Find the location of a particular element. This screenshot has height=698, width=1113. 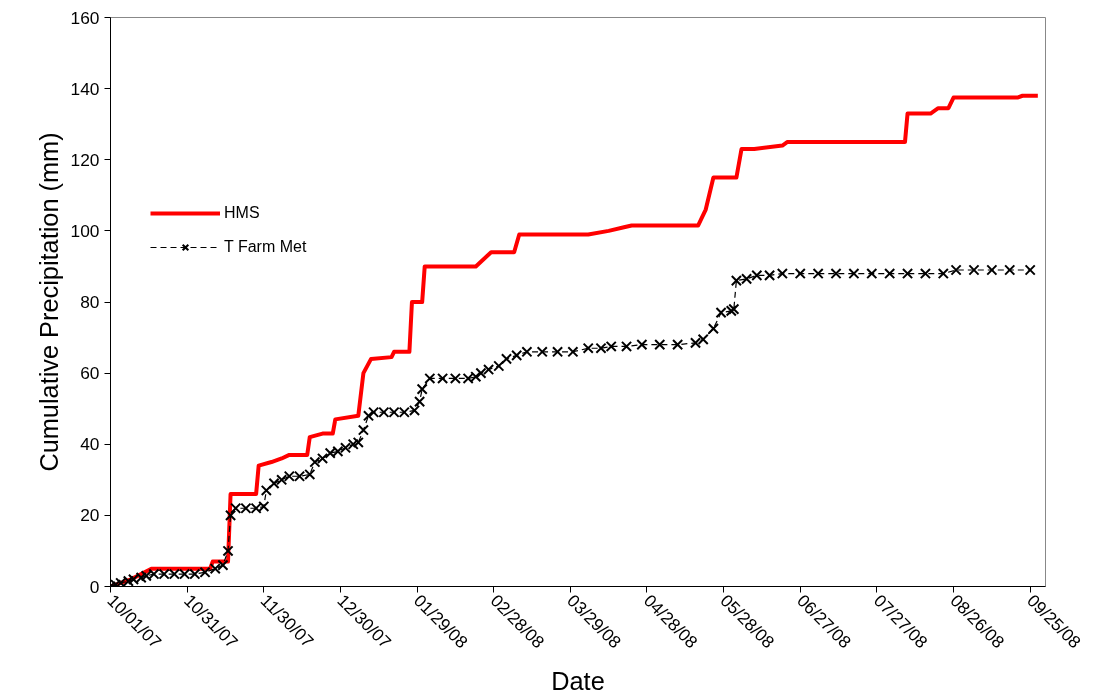

legend-label: HMS is located at coordinates (242, 213).